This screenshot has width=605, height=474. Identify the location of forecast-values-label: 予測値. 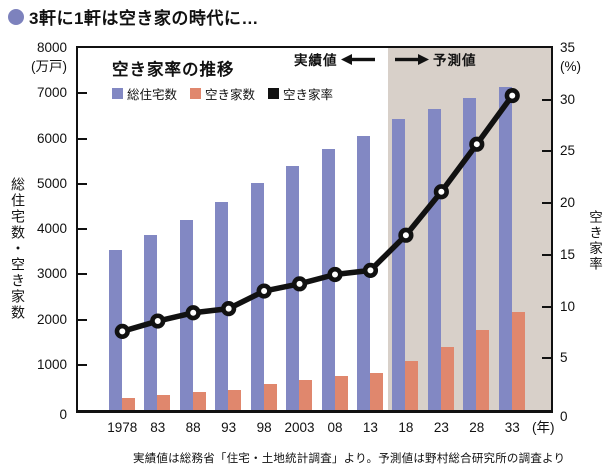
(455, 60).